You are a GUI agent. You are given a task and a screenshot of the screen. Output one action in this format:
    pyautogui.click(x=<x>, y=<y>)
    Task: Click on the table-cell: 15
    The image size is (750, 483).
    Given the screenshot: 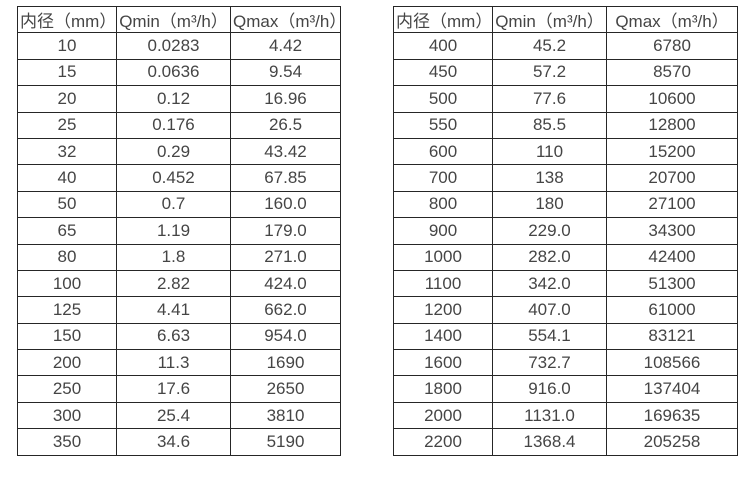 What is the action you would take?
    pyautogui.click(x=67, y=72)
    